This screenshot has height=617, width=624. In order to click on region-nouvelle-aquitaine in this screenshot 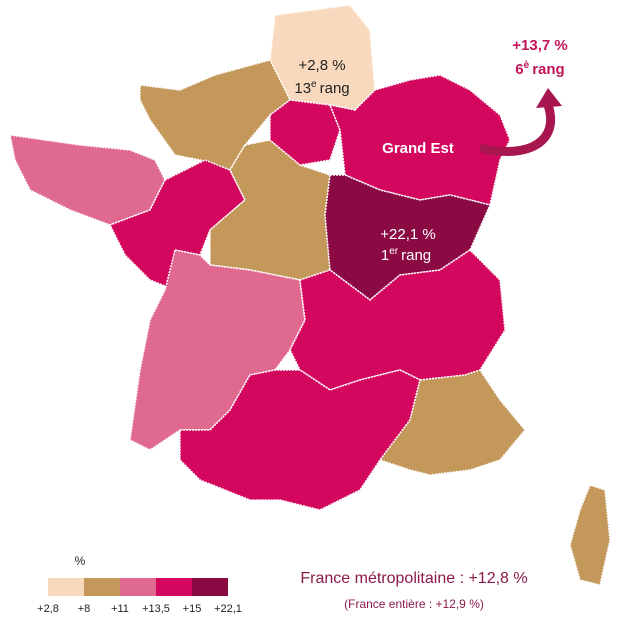, I will do `click(217, 350)`.